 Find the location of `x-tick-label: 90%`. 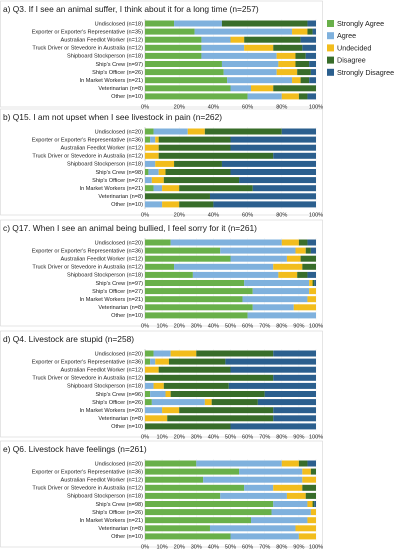

x-tick-label: 90% is located at coordinates (298, 437).